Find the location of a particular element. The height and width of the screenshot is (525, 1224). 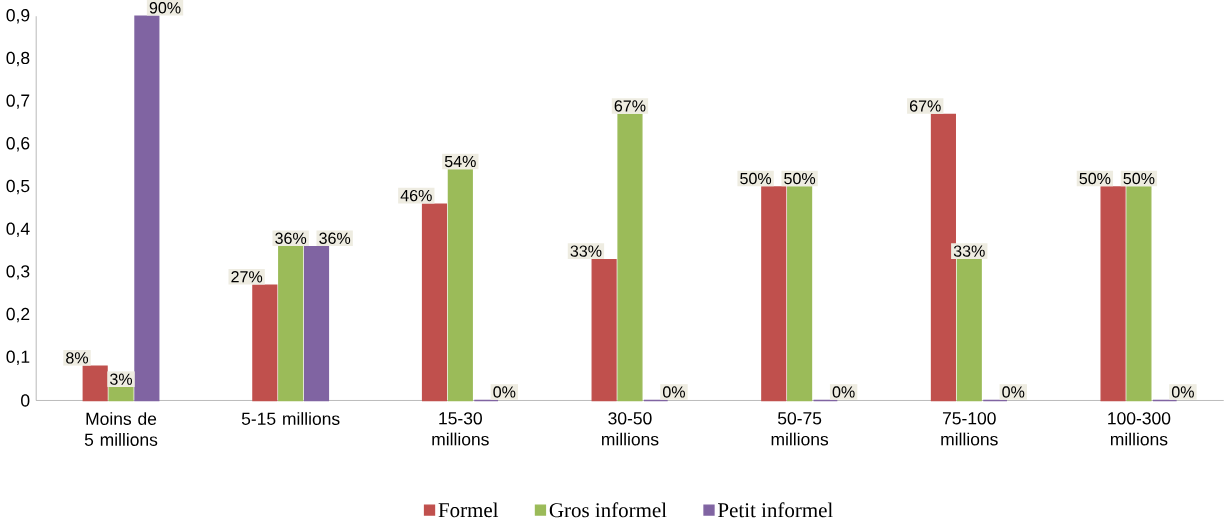

data-label: 8% is located at coordinates (77, 357).